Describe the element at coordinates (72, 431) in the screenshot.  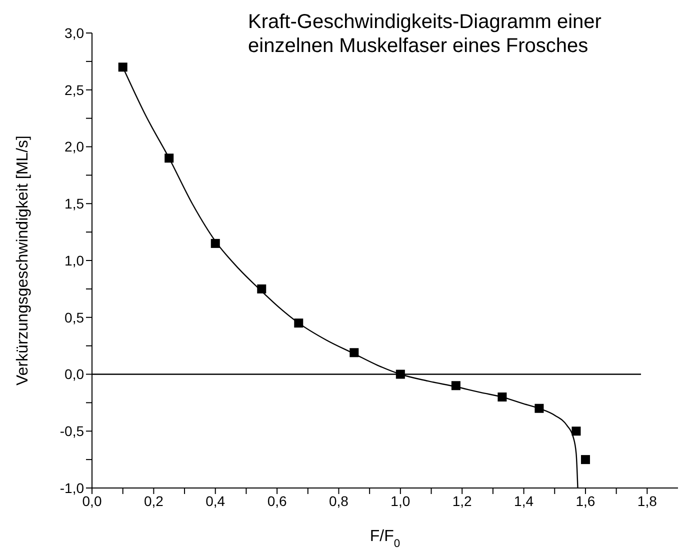
I see `y-tick-label: -0,5` at that location.